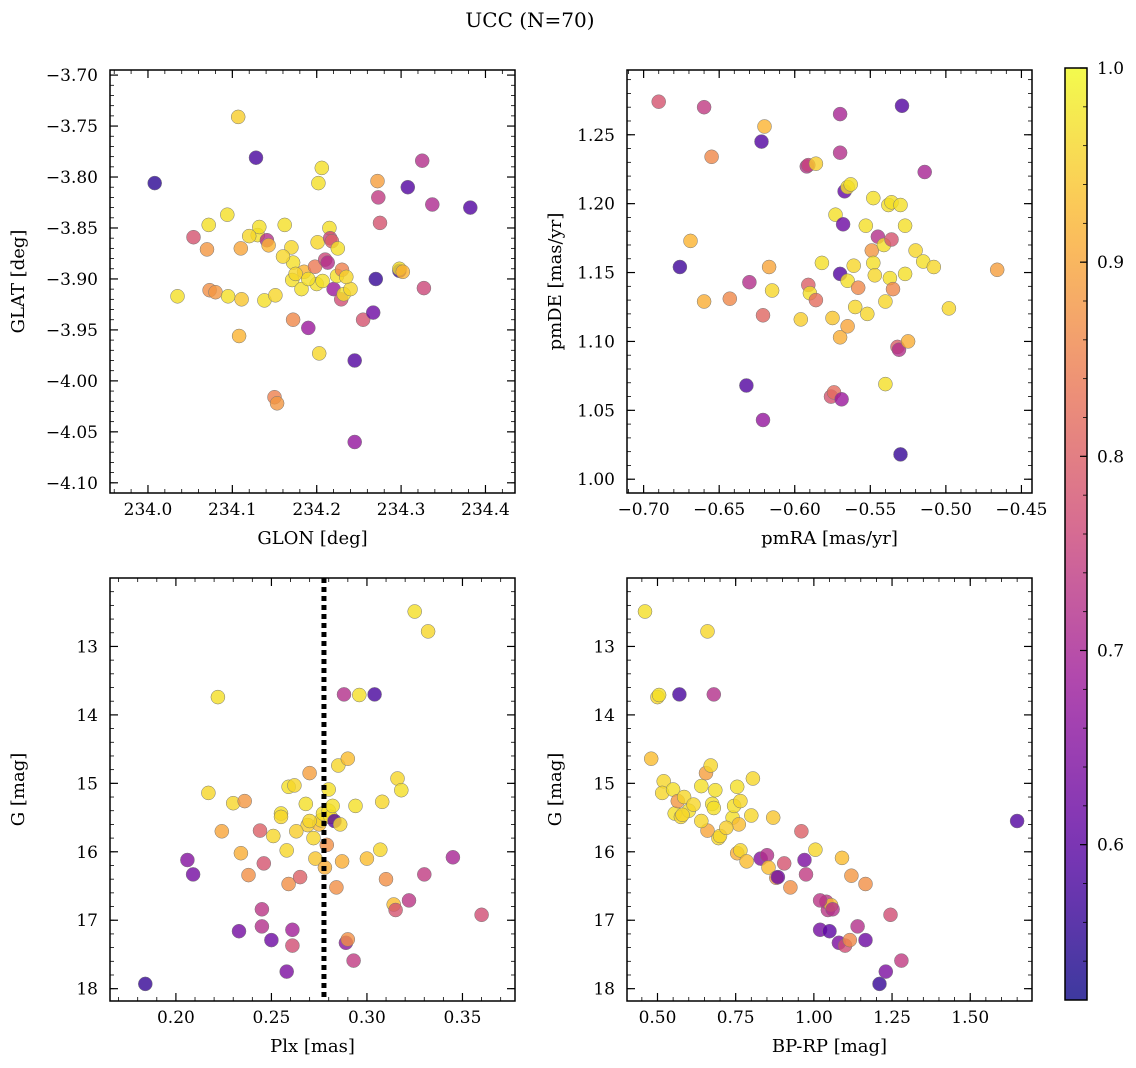 The width and height of the screenshot is (1136, 1068). I want to click on y-tick-label: 14, so click(87, 716).